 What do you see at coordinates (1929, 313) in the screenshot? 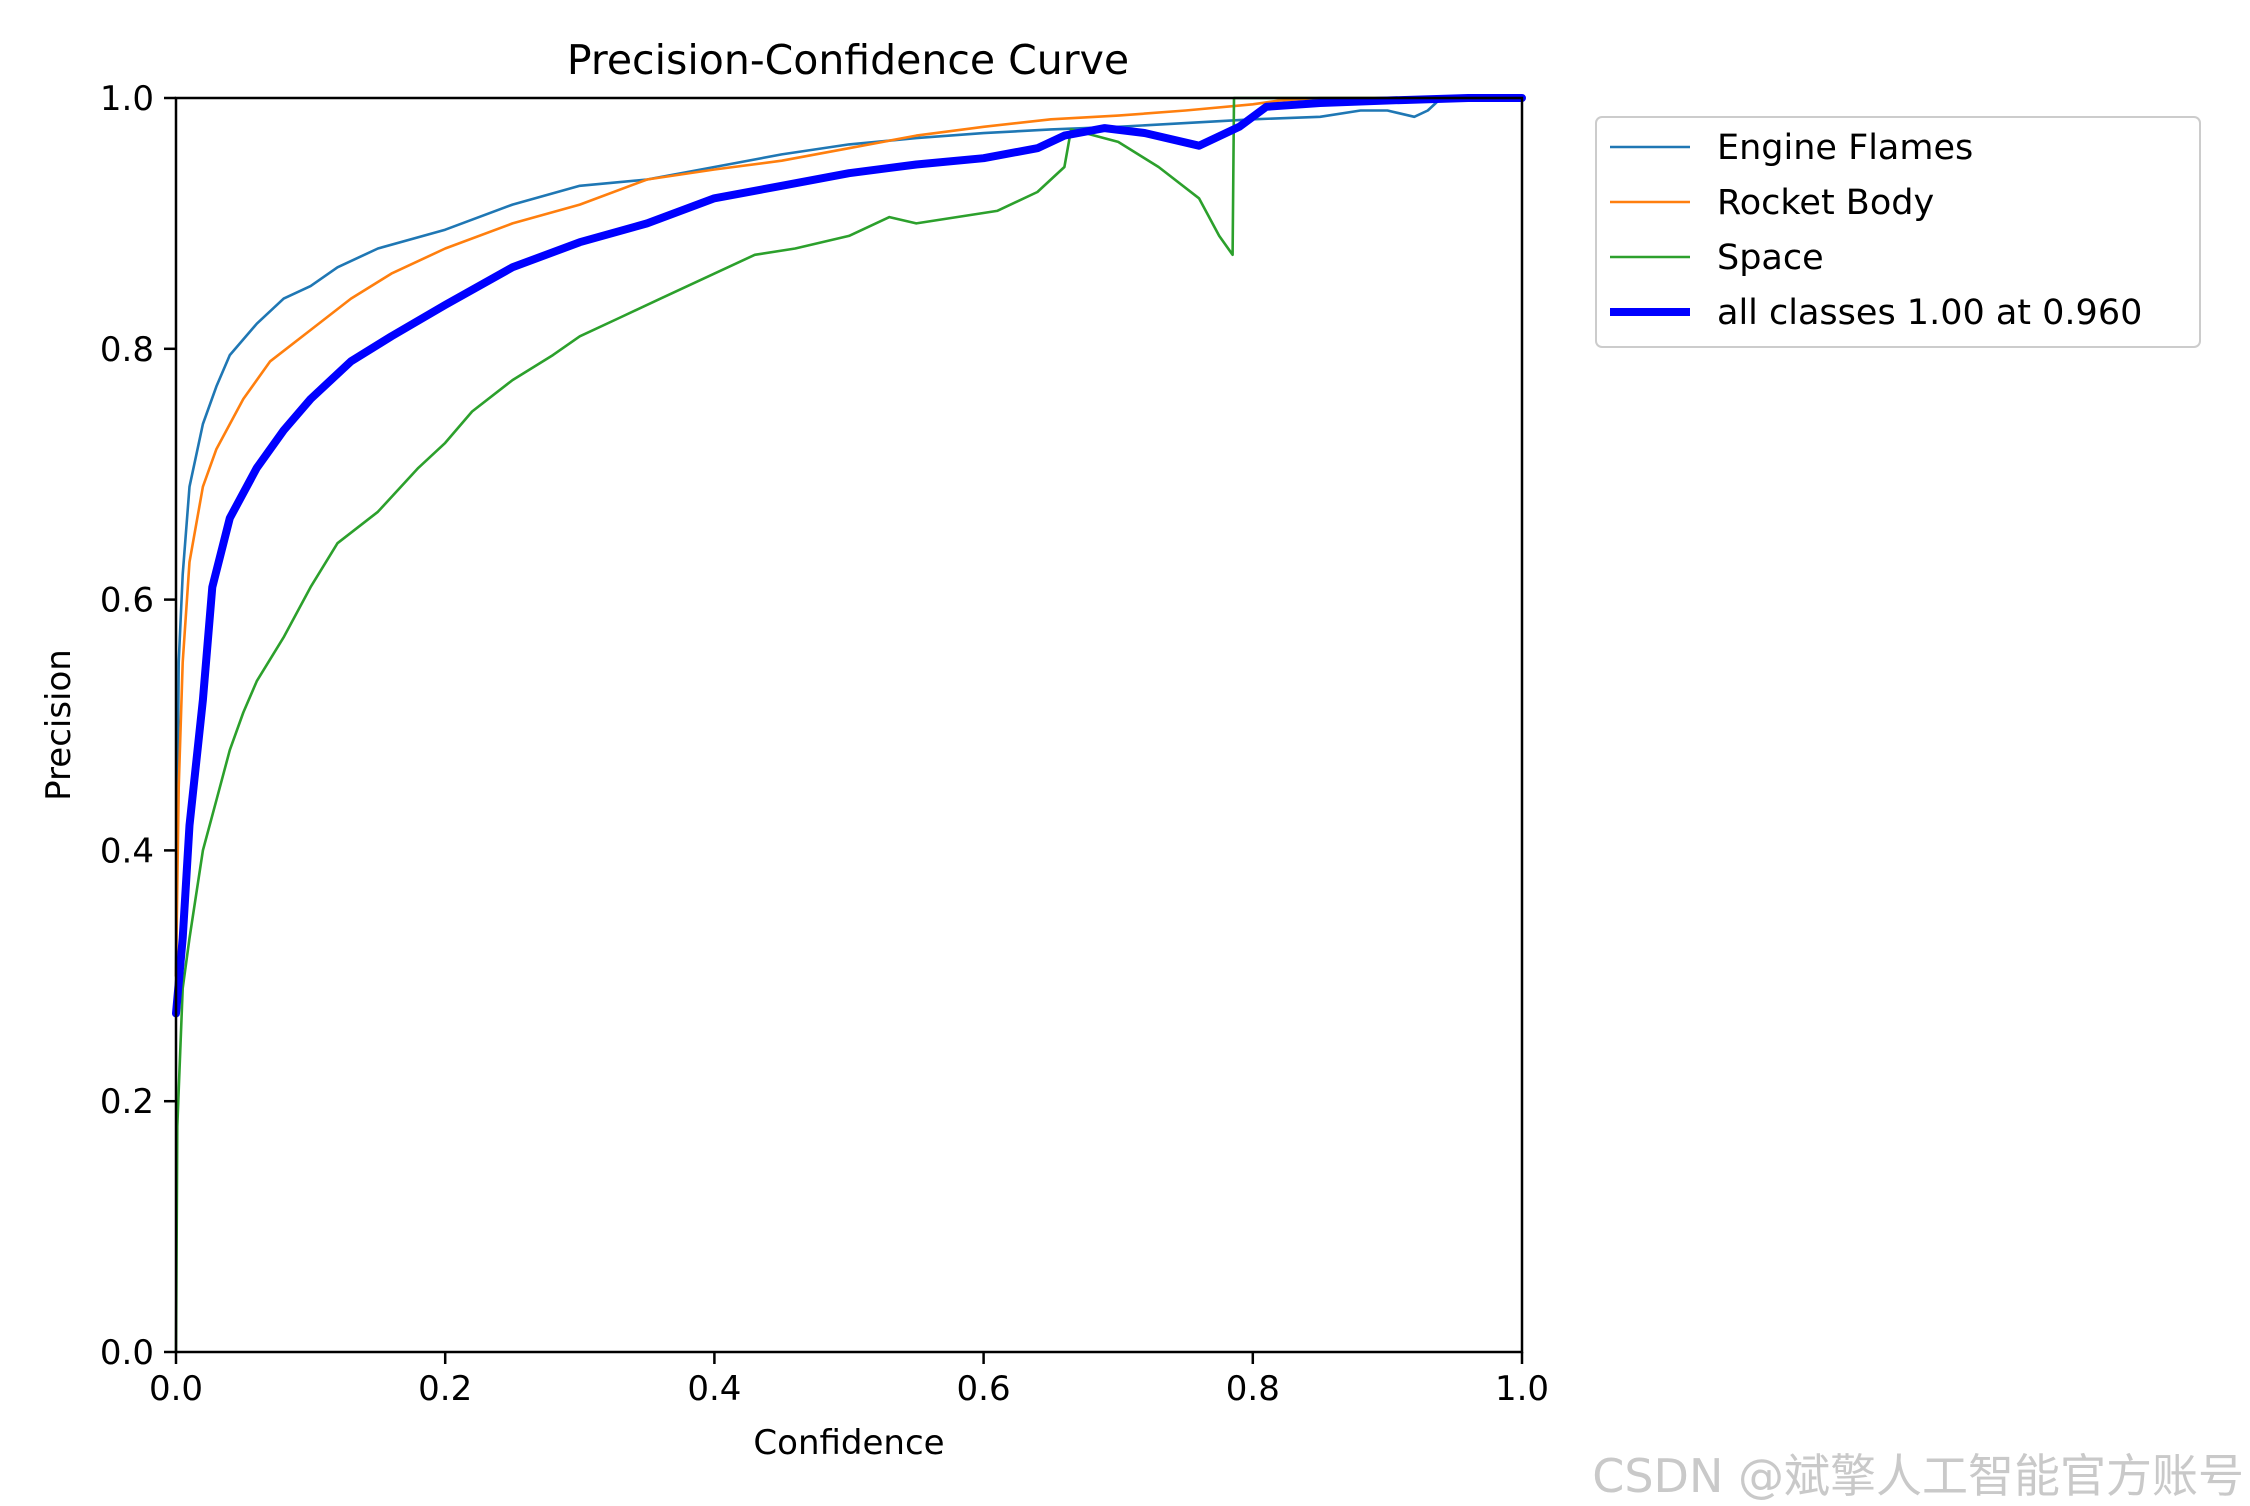
I see `legend-label: all classes 1.00 at 0.960` at bounding box center [1929, 313].